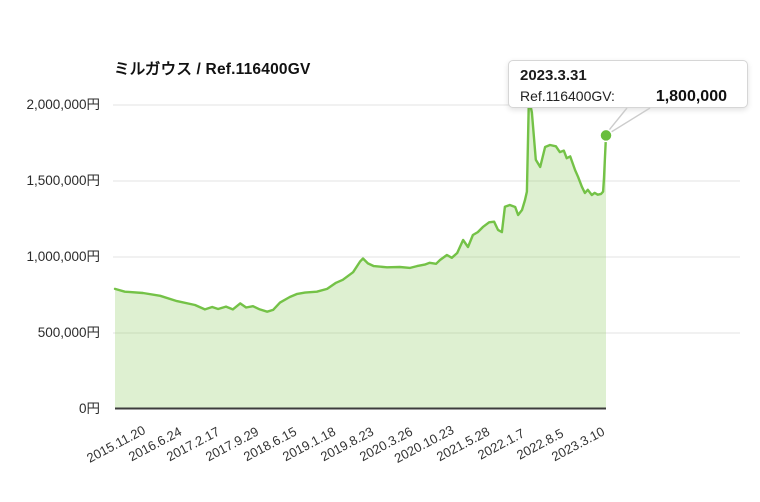 Image resolution: width=760 pixels, height=502 pixels. I want to click on y-axis-tick-label: 500,000円, so click(68, 332).